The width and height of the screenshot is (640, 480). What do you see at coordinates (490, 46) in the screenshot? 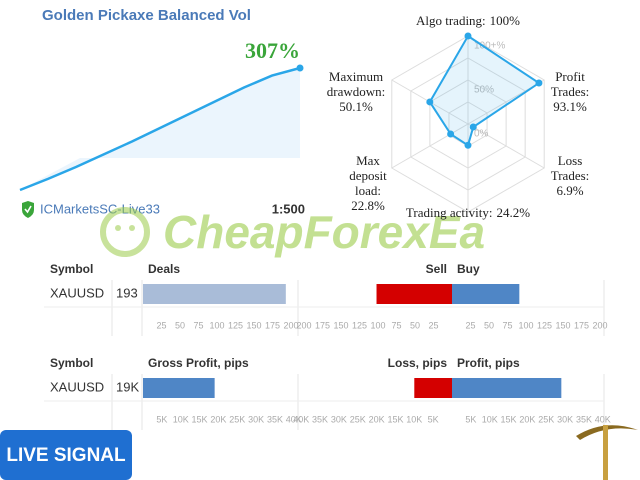
I see `radar-tick: 100+%` at bounding box center [490, 46].